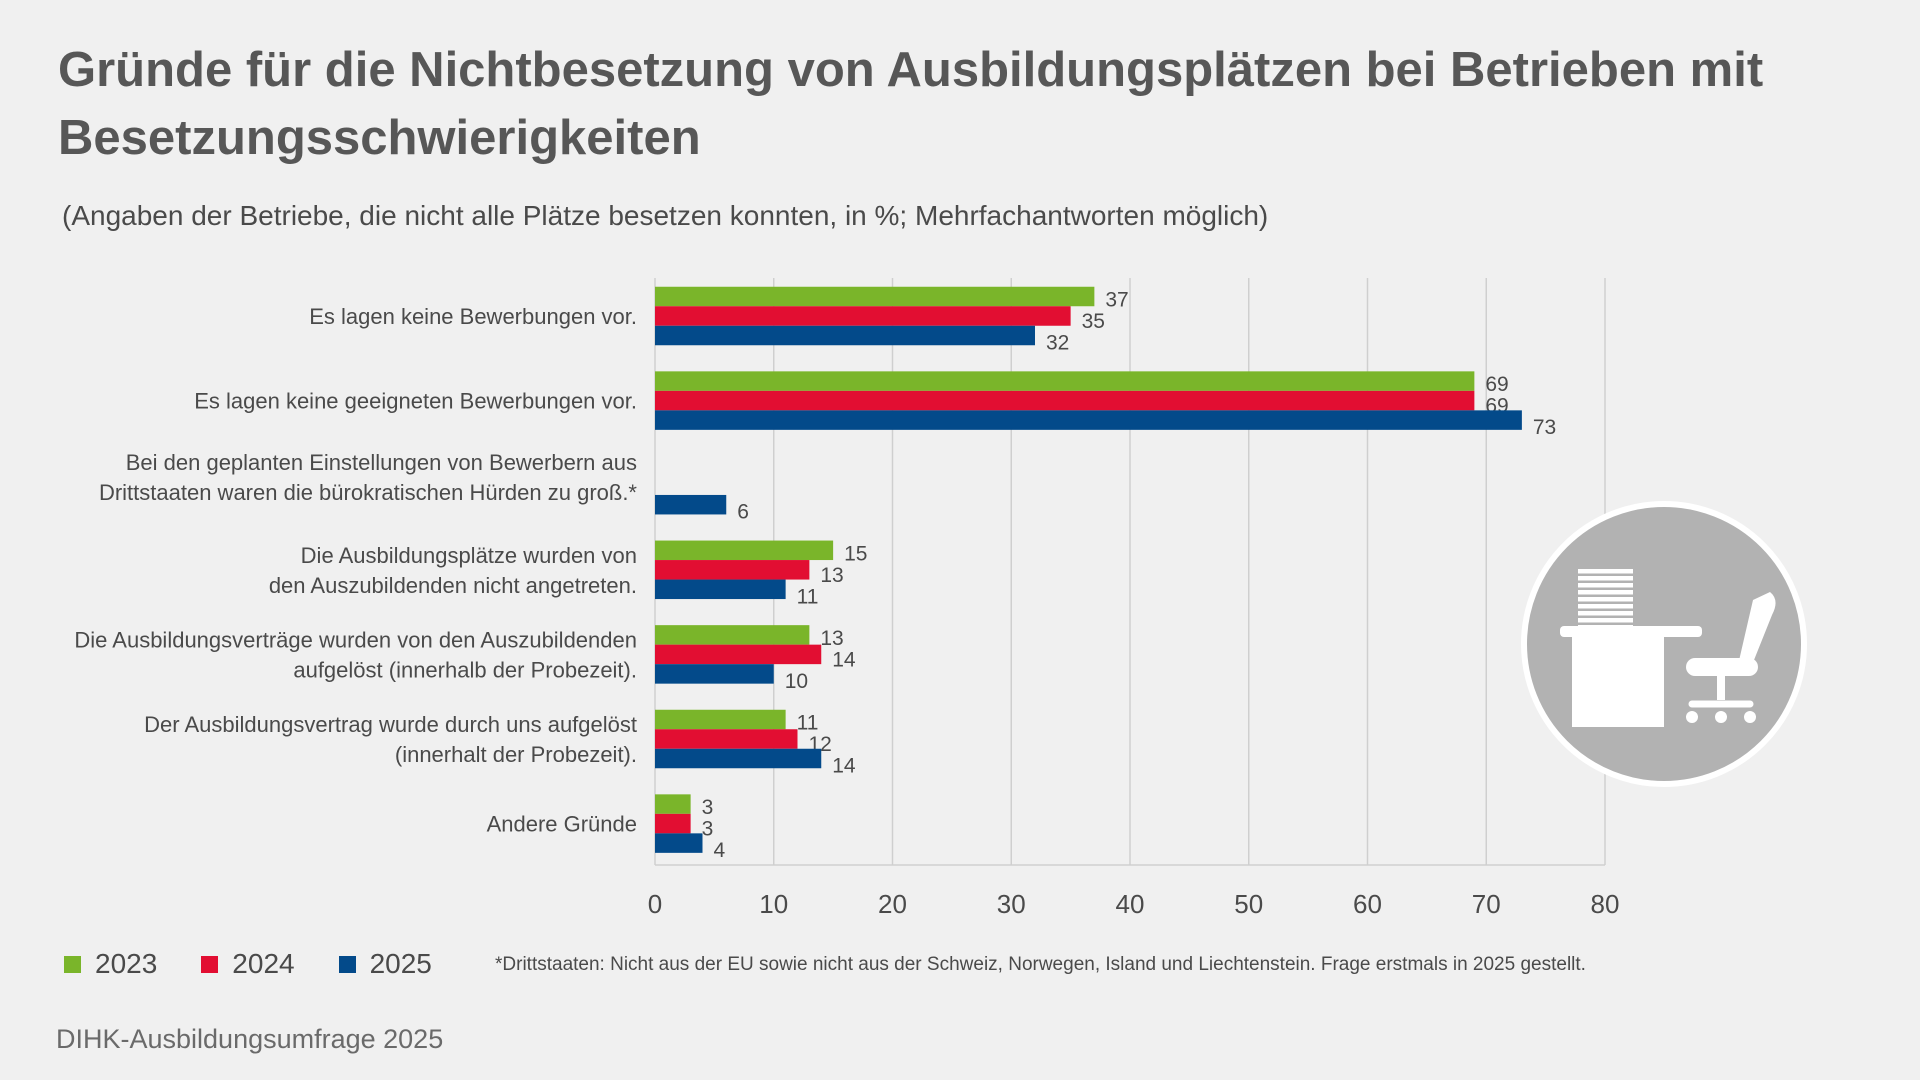  I want to click on legend-item-2023: 2023, so click(110, 964).